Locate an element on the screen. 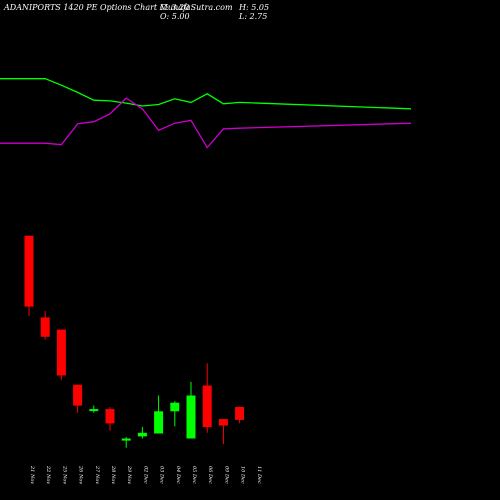 The width and height of the screenshot is (500, 500). x-tick-label: 21 Nov is located at coordinates (32, 474).